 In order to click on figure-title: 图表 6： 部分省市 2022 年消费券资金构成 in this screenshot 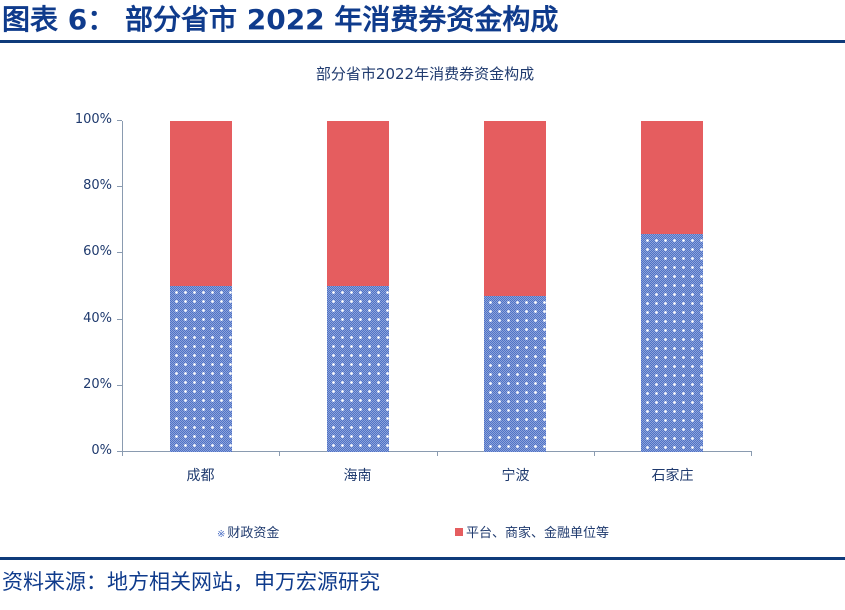, I will do `click(280, 19)`.